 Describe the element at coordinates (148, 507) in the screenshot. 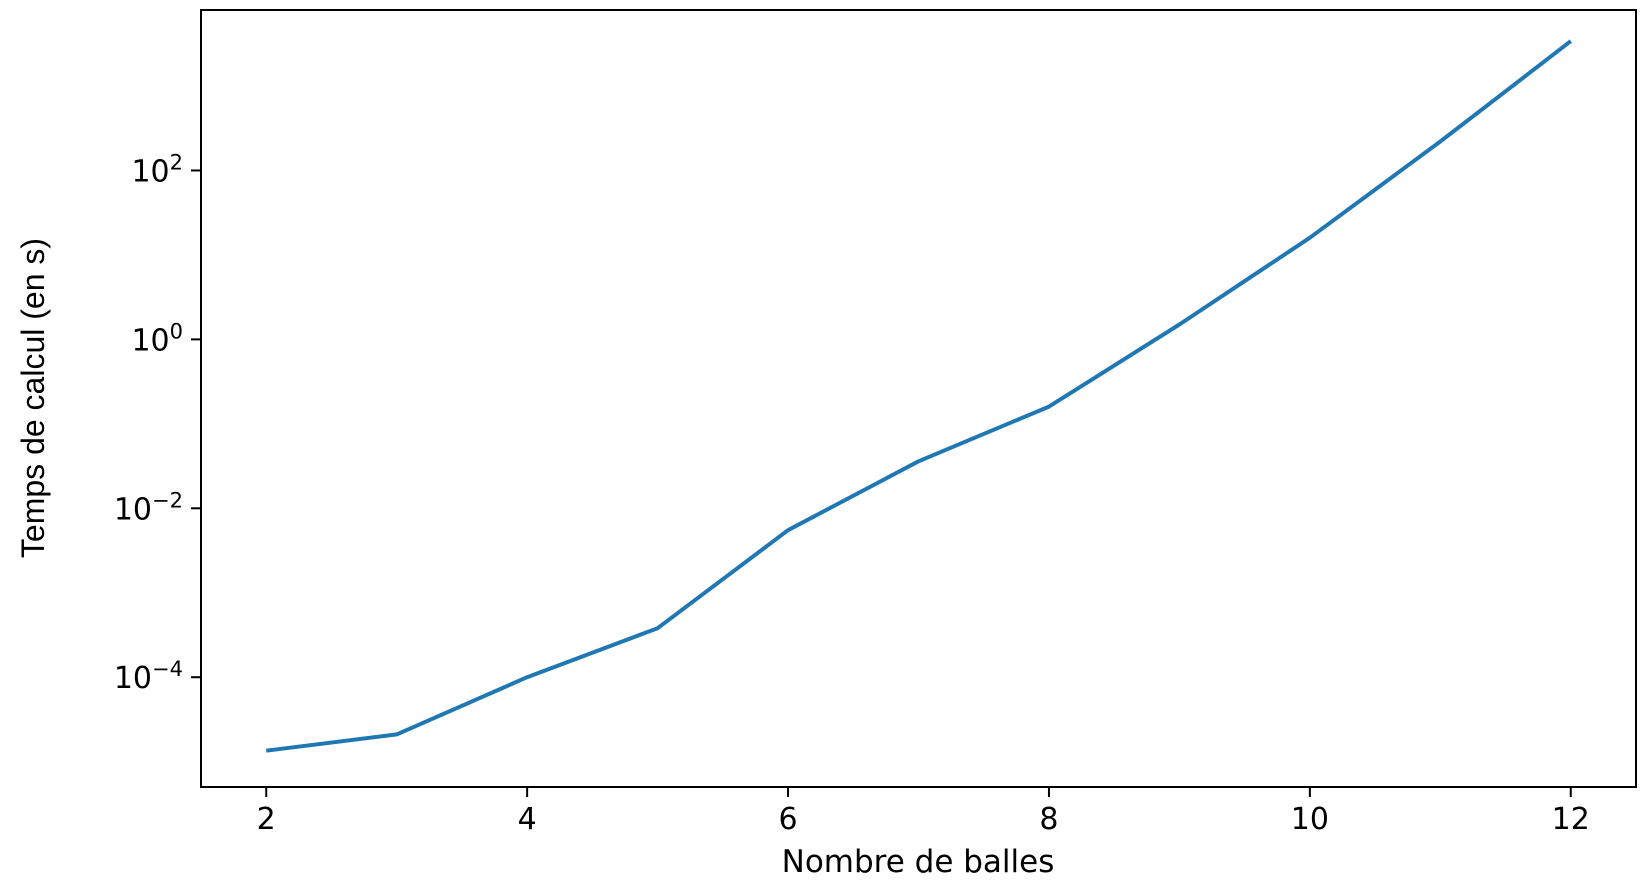

I see `y-tick-label: 10⁻²` at that location.